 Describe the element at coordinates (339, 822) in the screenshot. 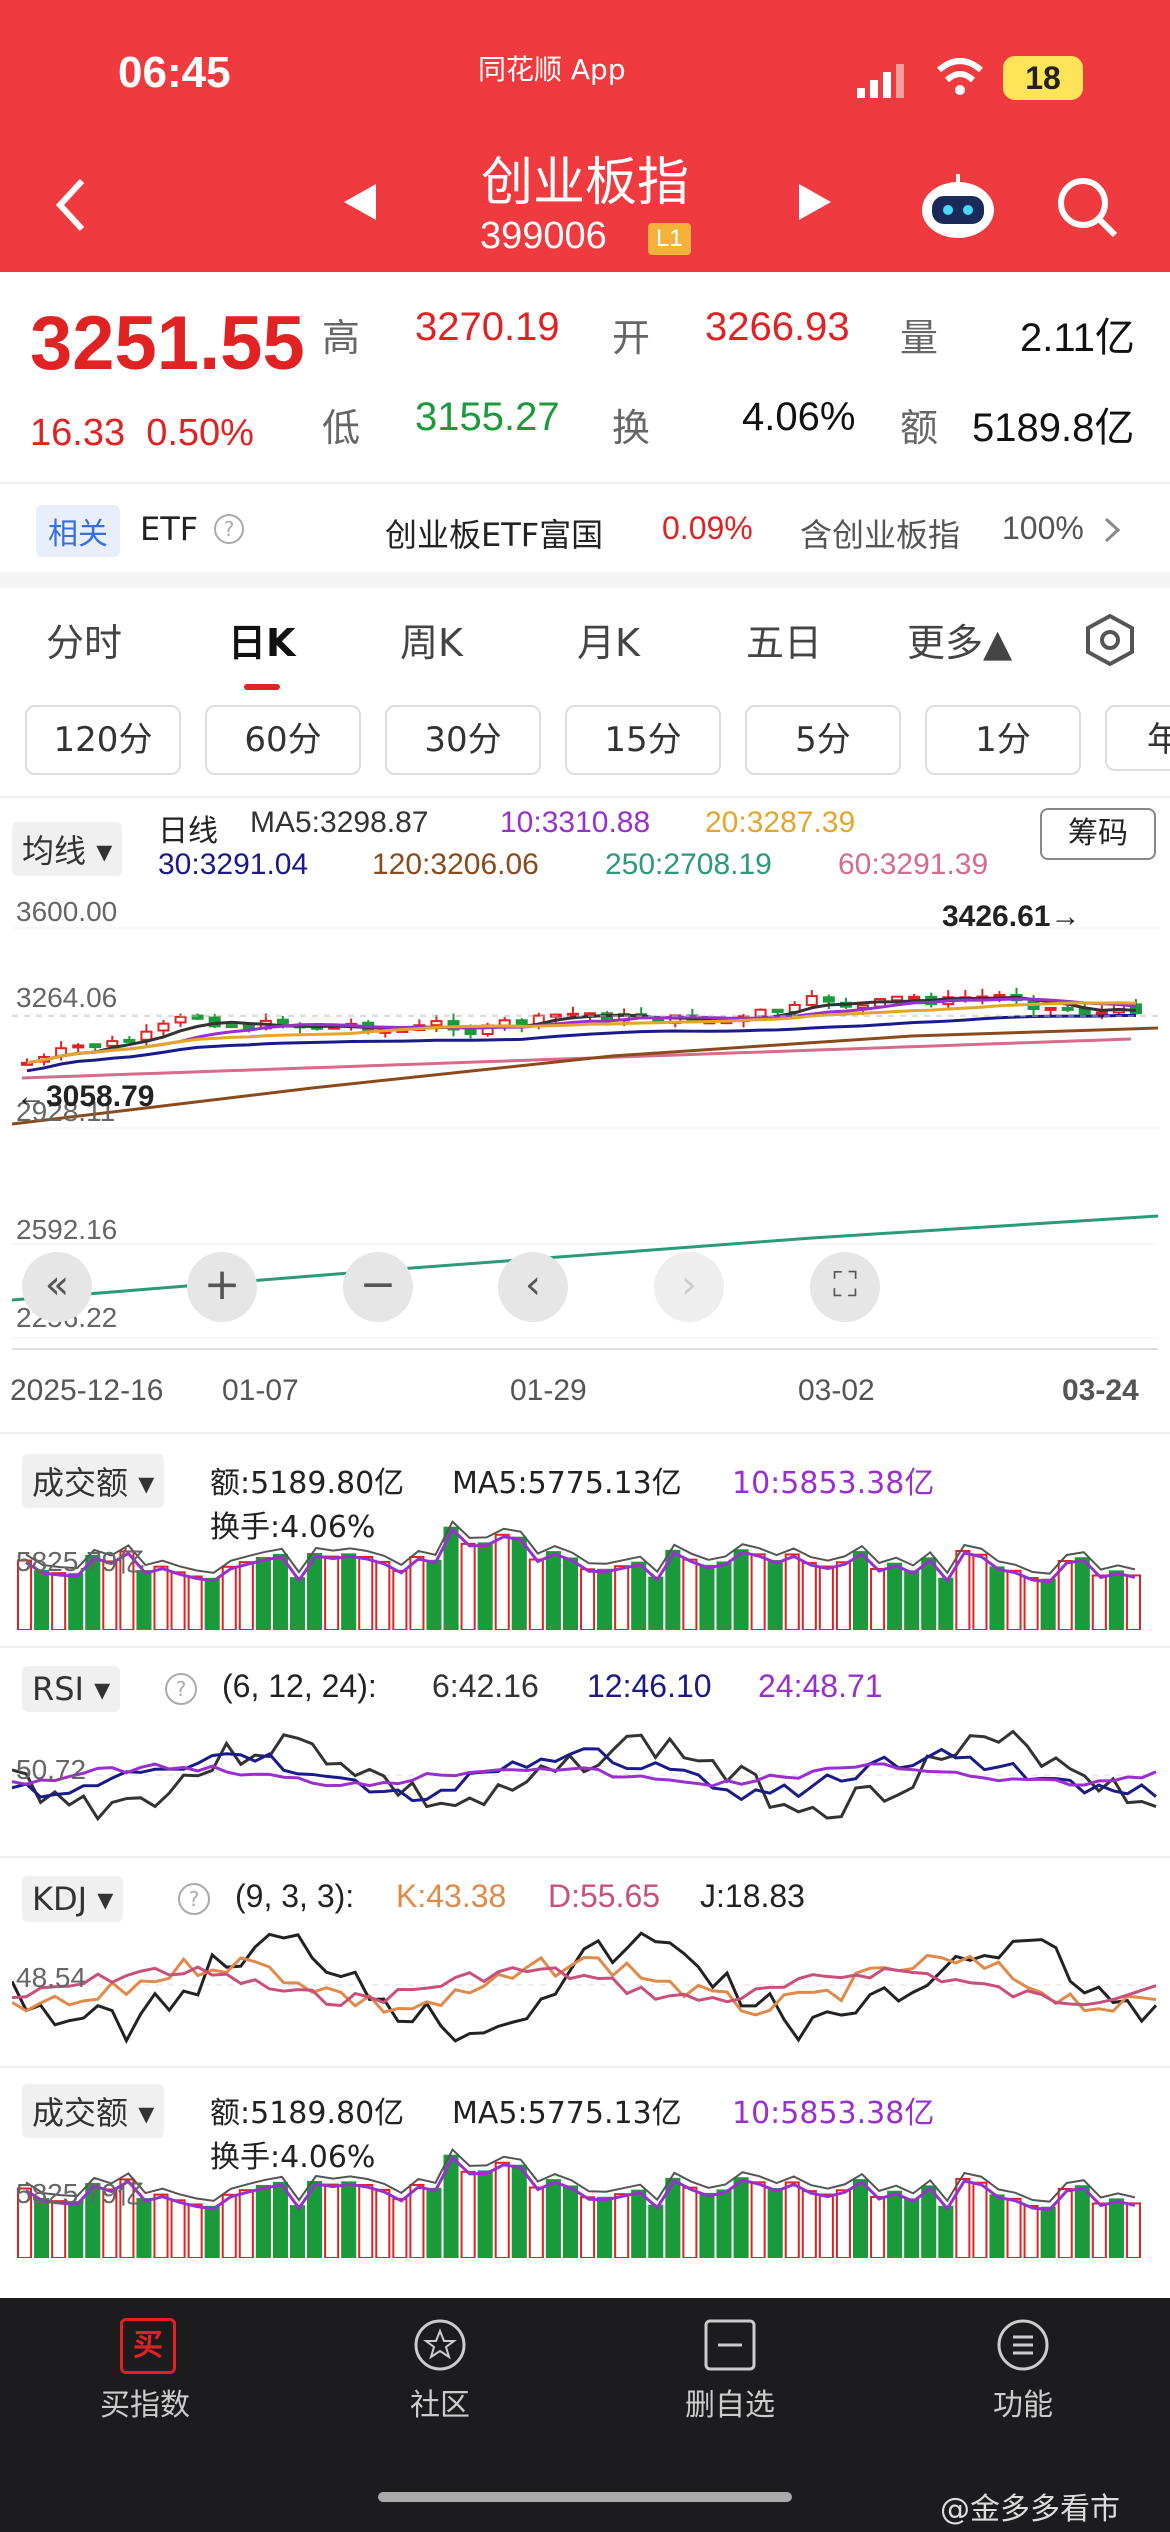

I see `ma5-value: MA5:3298.87` at that location.